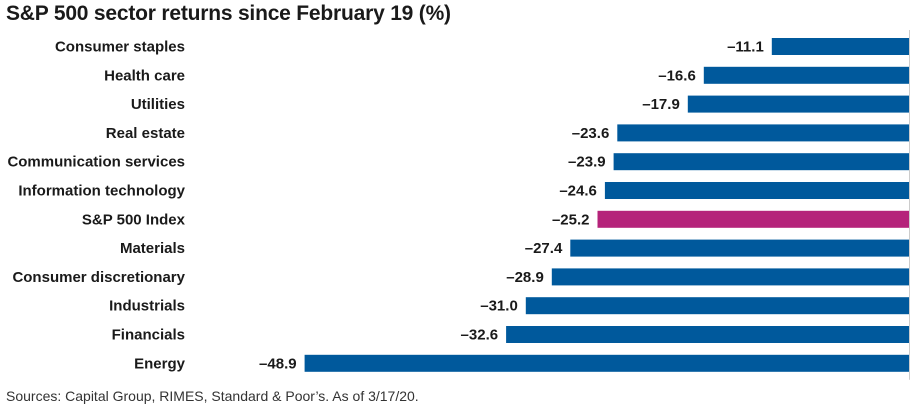 The height and width of the screenshot is (409, 916). I want to click on bar-financials, so click(707, 334).